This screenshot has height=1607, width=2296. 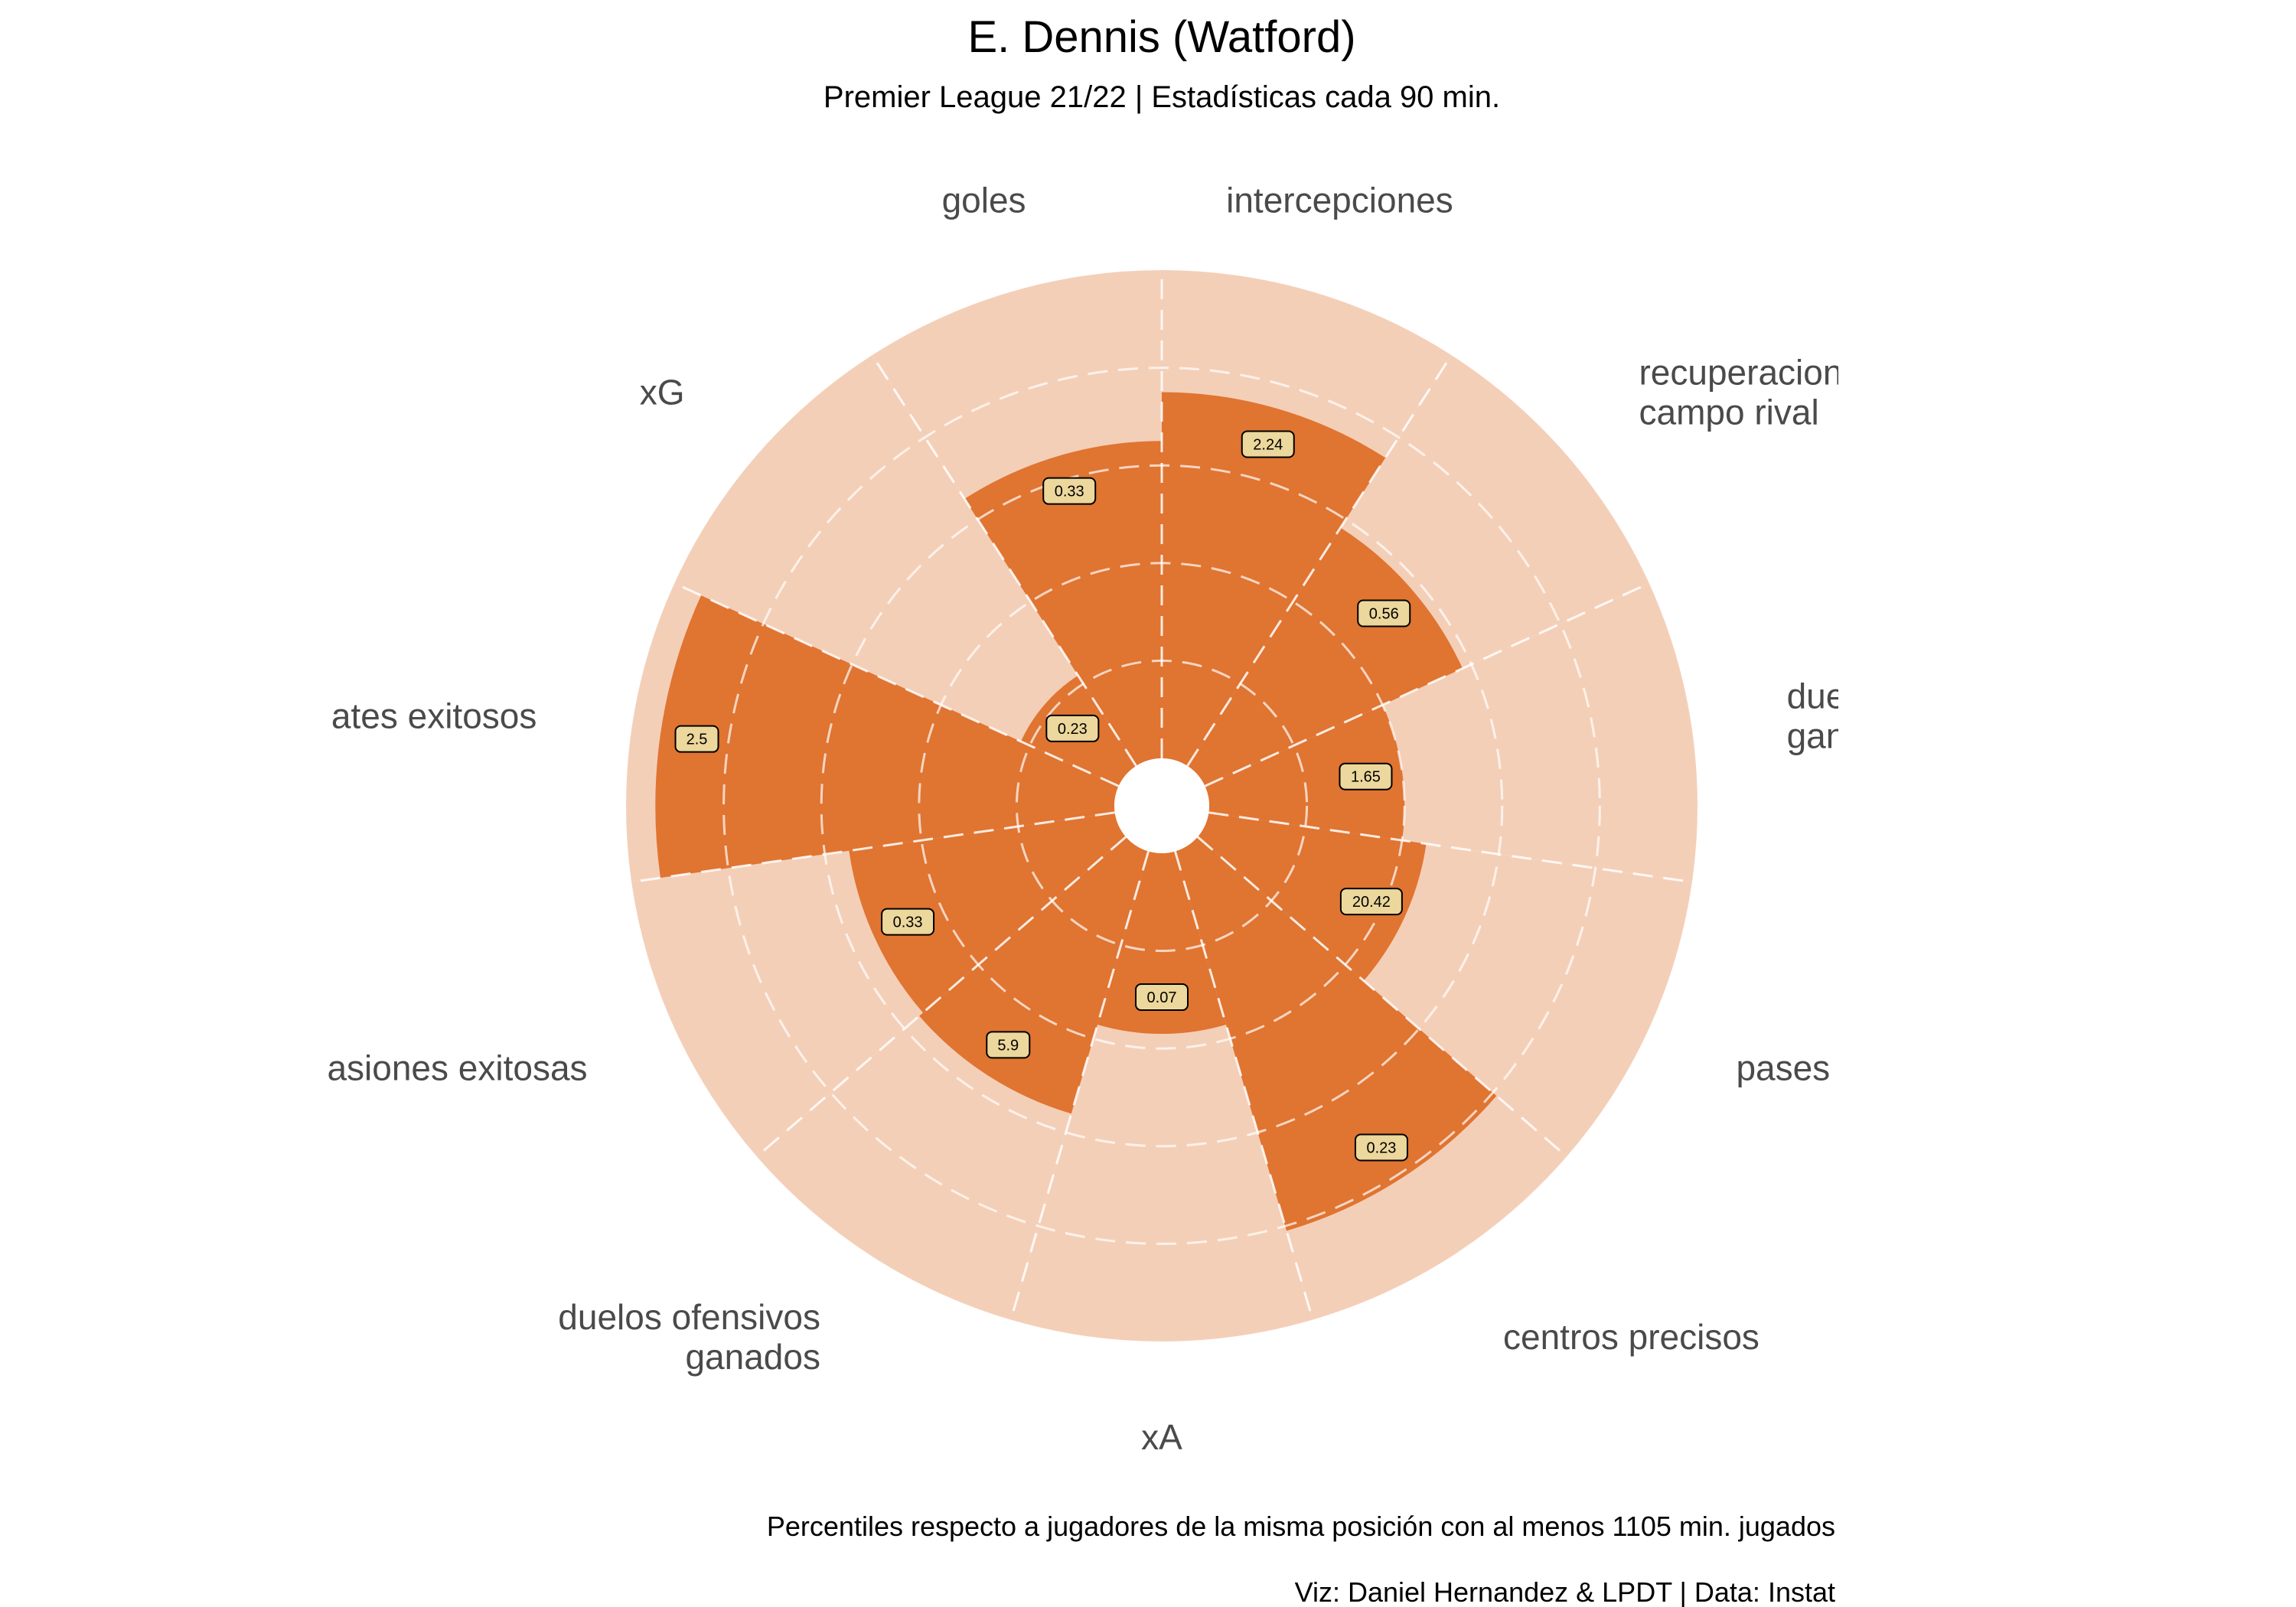 I want to click on category-label: xA, so click(x=1161, y=1437).